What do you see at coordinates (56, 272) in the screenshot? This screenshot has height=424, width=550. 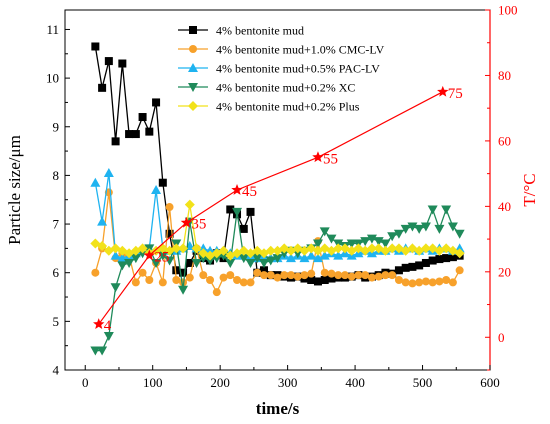 I see `y-tick-label: 6` at bounding box center [56, 272].